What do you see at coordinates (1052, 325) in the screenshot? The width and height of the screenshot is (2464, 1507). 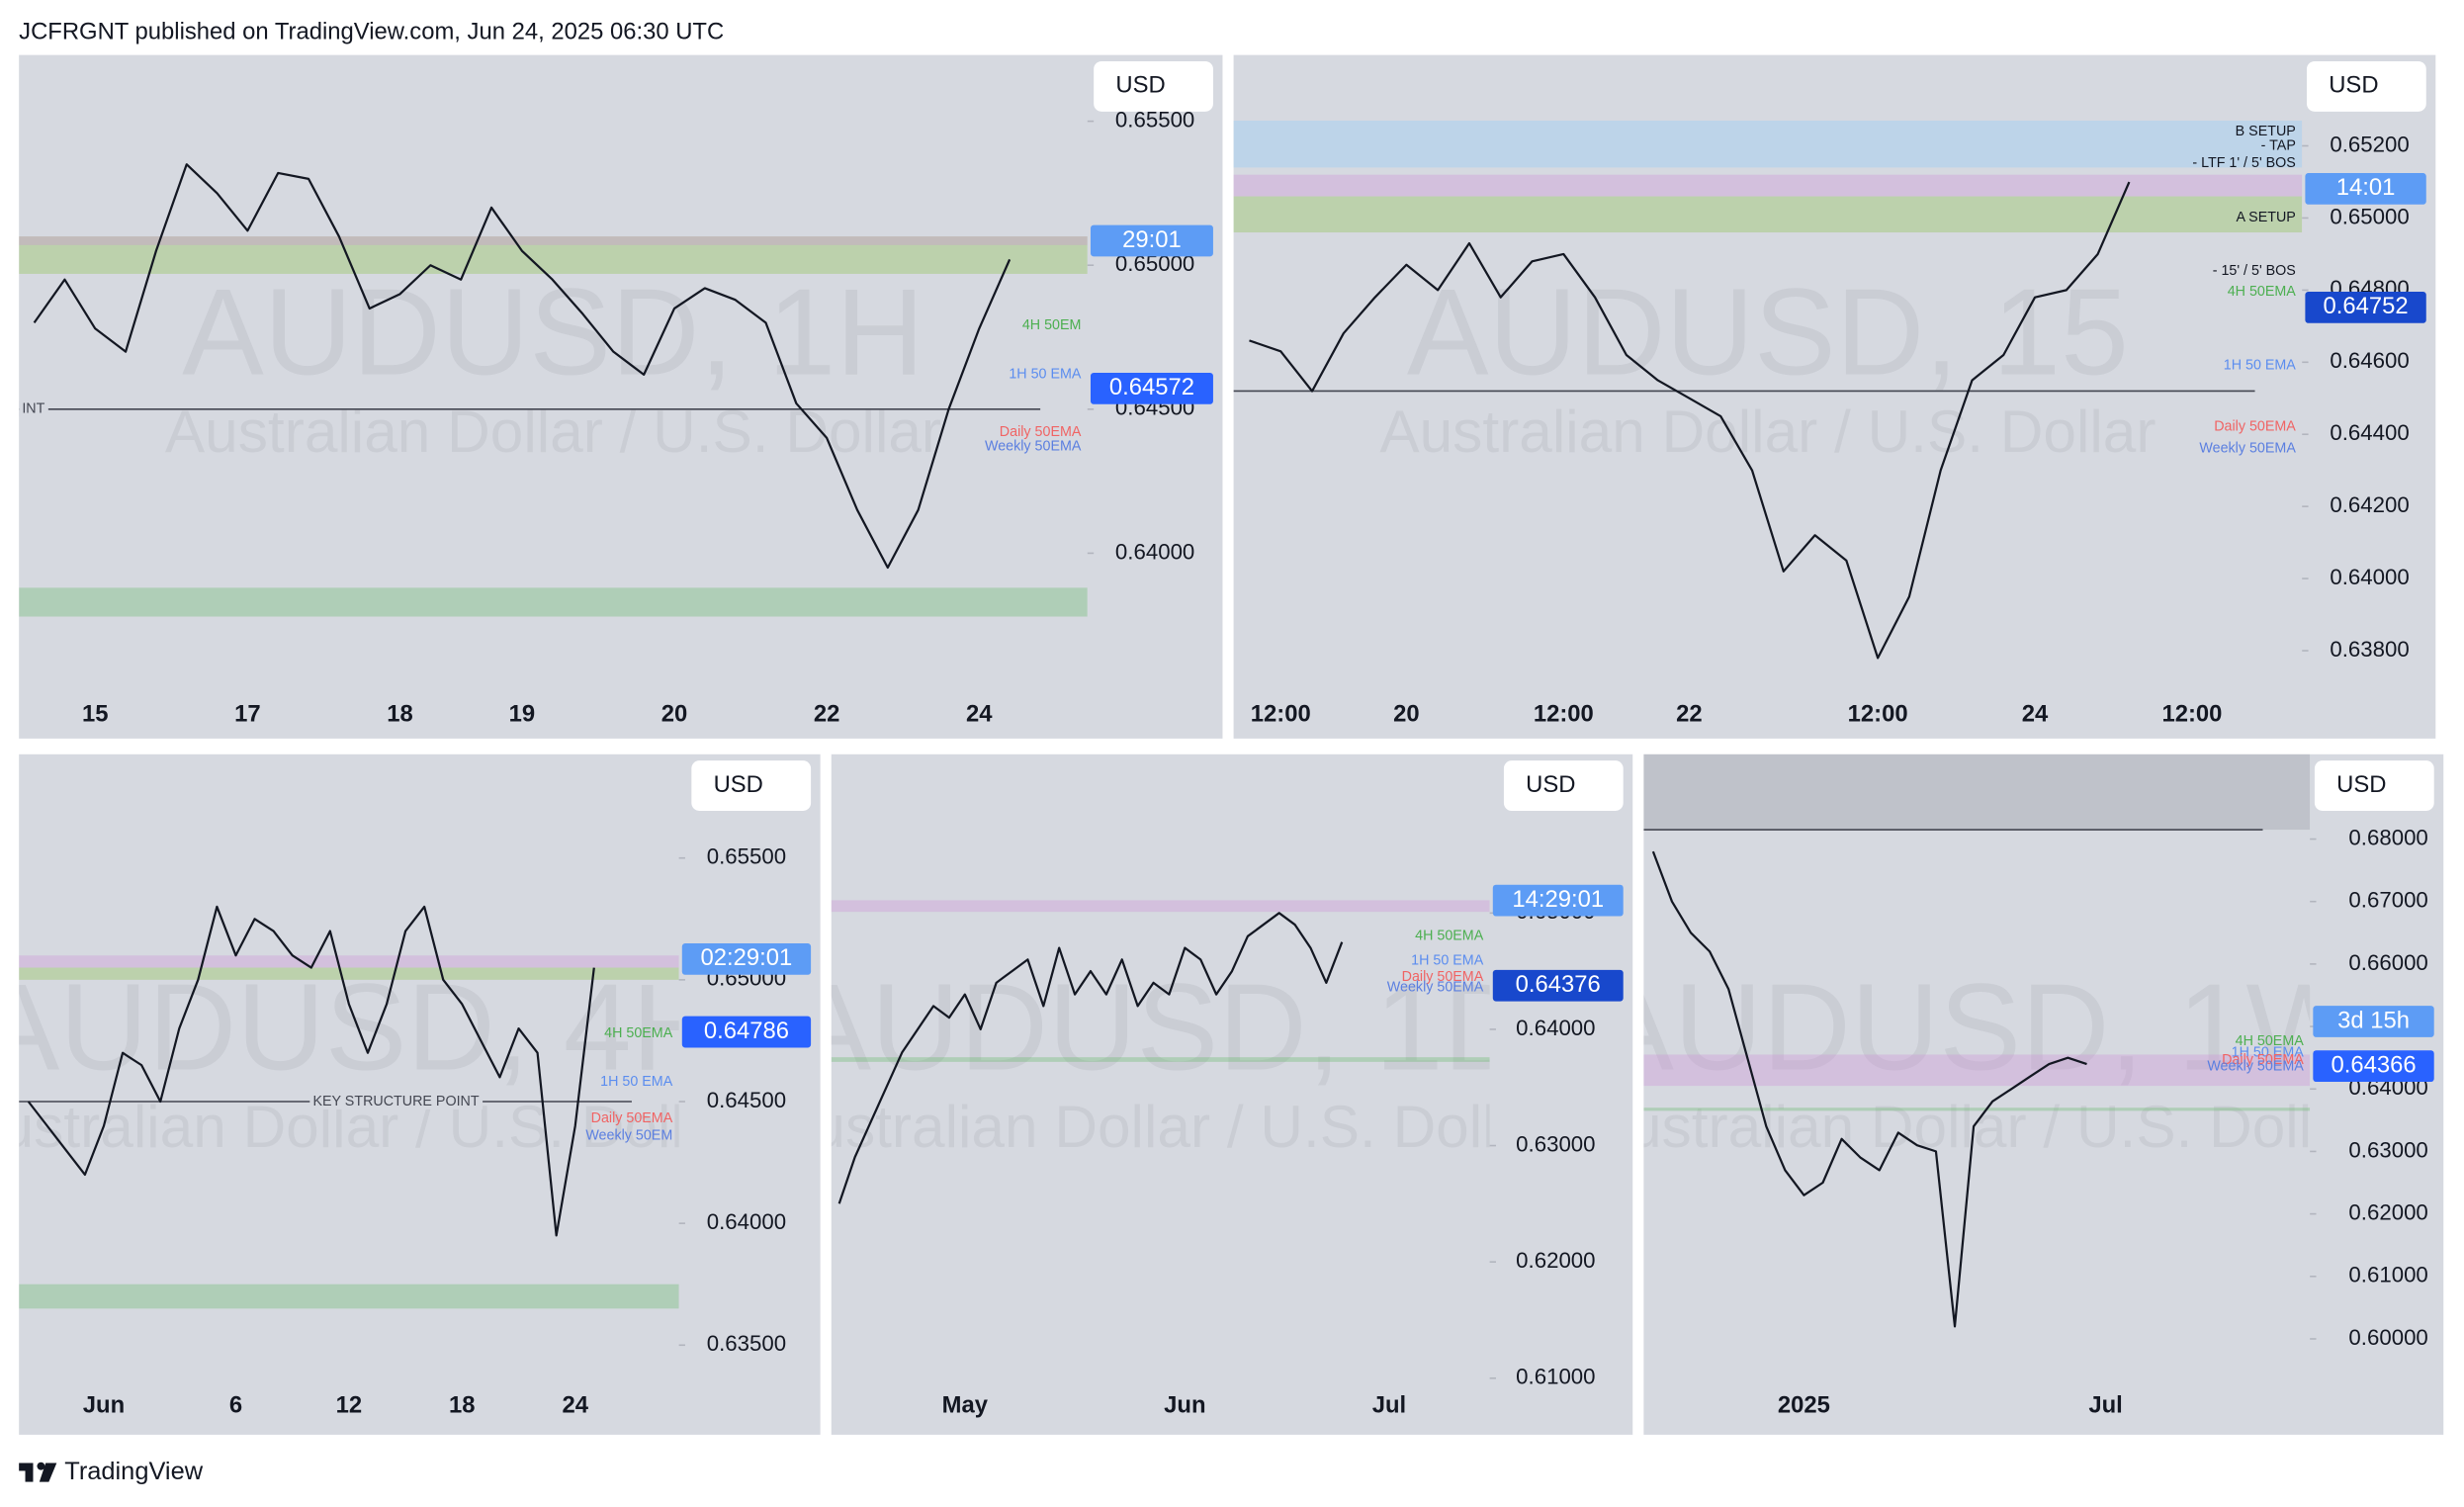 I see `annotation: 4H 50EM` at bounding box center [1052, 325].